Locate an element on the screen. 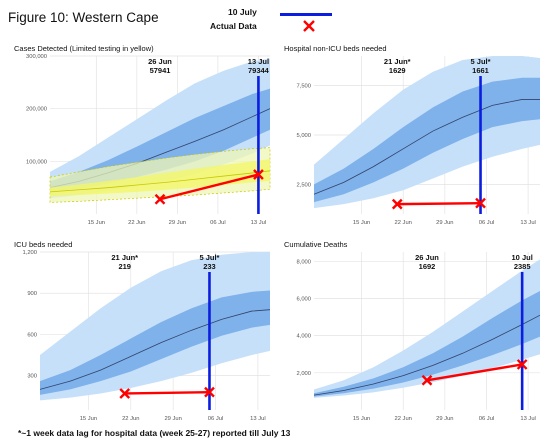 The image size is (550, 447). limited-testing-inner-band is located at coordinates (160, 178).